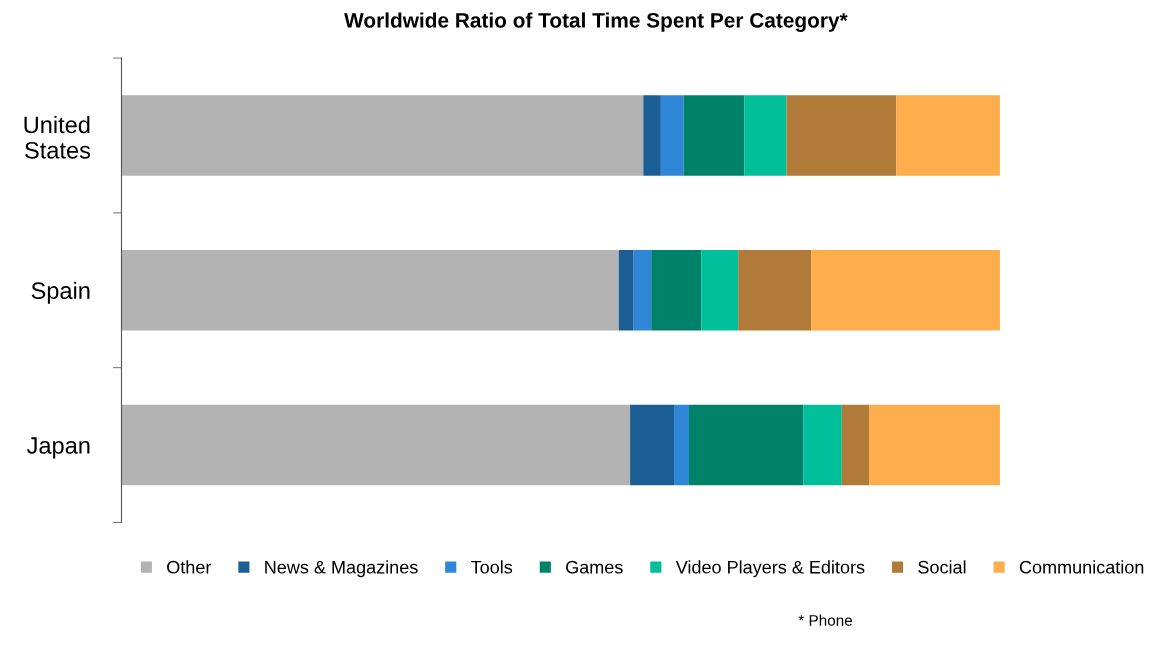  What do you see at coordinates (60, 292) in the screenshot?
I see `y-tick-label: Spain` at bounding box center [60, 292].